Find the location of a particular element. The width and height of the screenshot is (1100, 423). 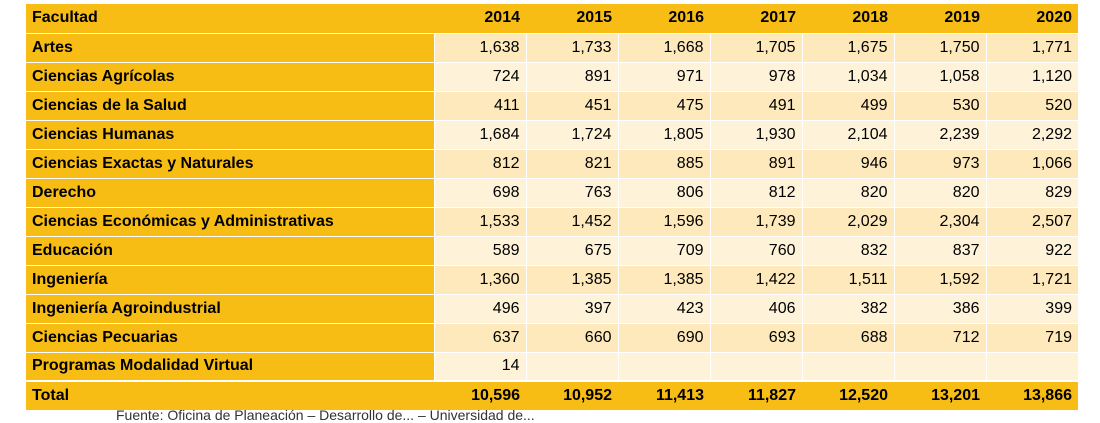

enrollment-value: 1,724 is located at coordinates (571, 135).